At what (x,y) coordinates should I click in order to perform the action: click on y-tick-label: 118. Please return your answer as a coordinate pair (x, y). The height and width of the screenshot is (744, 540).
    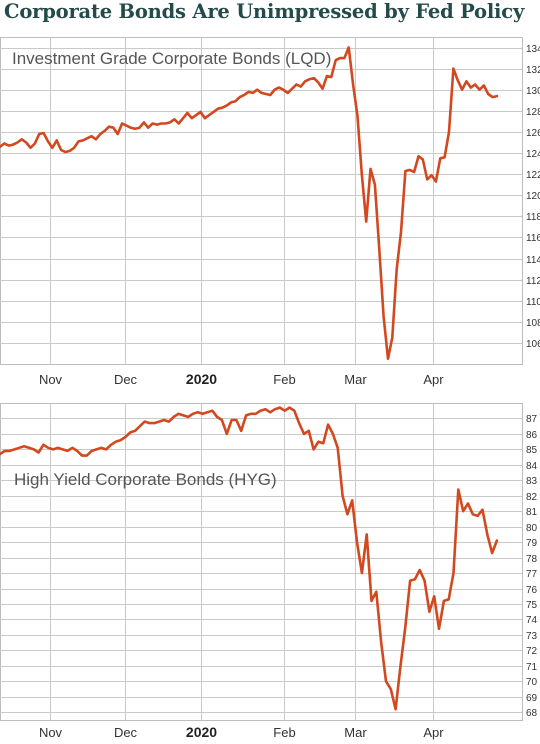
    Looking at the image, I should click on (533, 217).